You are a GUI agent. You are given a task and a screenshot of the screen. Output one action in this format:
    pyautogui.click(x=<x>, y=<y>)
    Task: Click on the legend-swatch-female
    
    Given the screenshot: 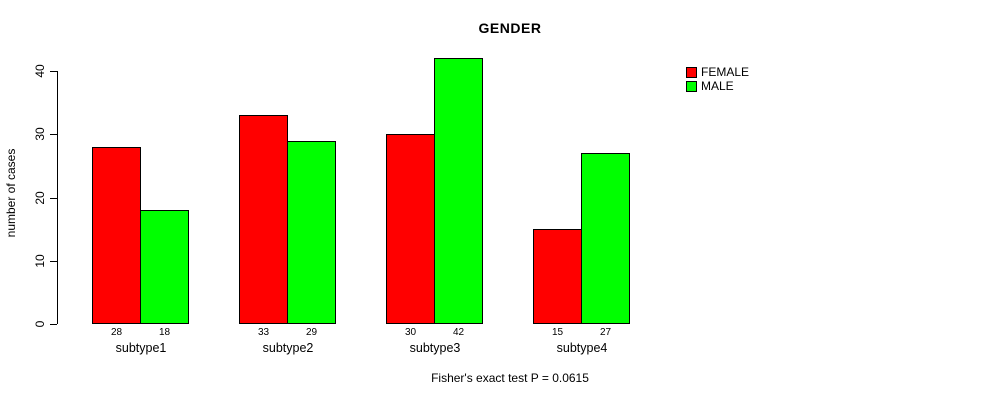 What is the action you would take?
    pyautogui.click(x=691, y=72)
    